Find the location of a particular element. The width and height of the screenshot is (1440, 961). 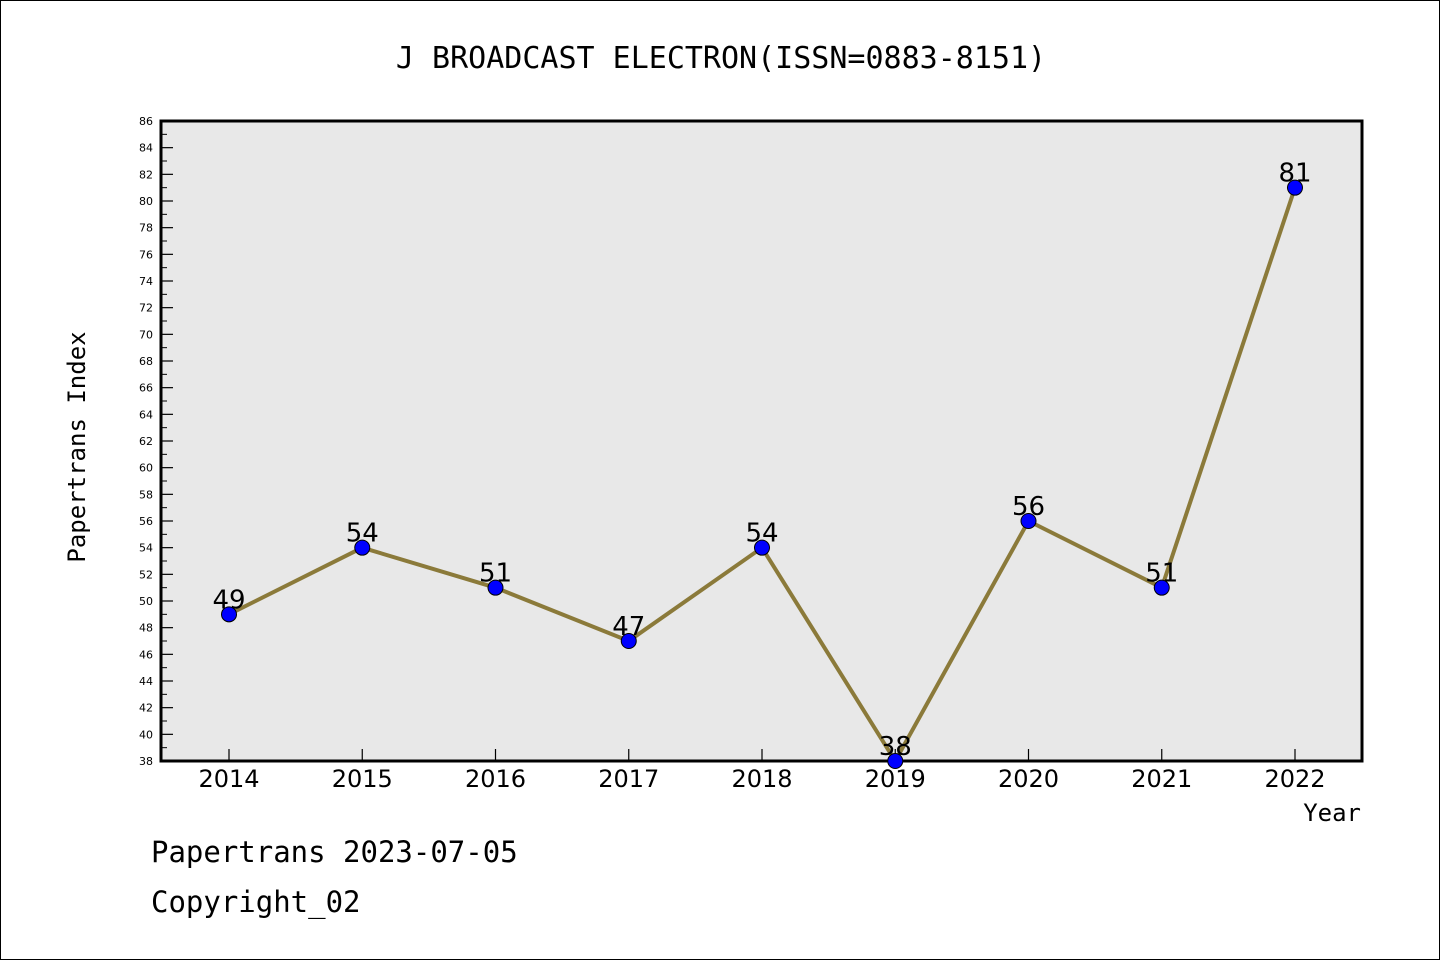

y-tick-label: 86 is located at coordinates (146, 121).